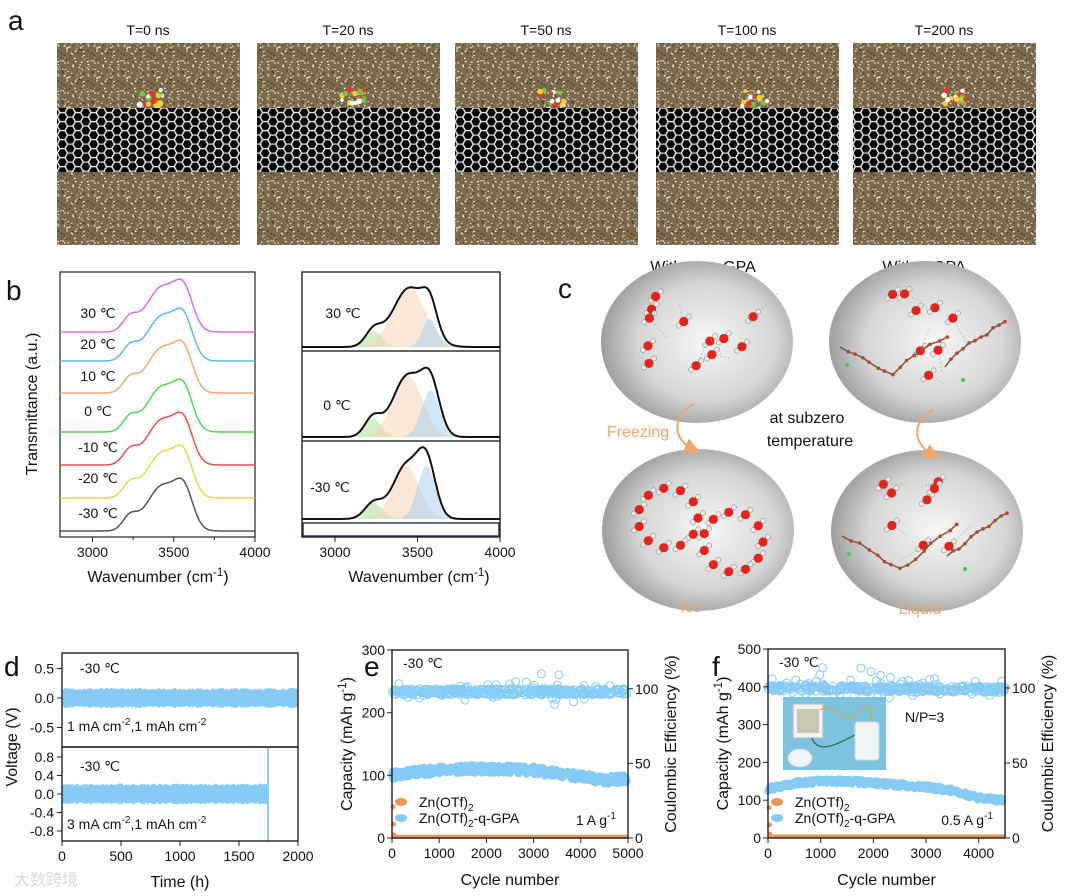 The image size is (1080, 896). I want to click on rate-label-part: -1, so click(988, 816).